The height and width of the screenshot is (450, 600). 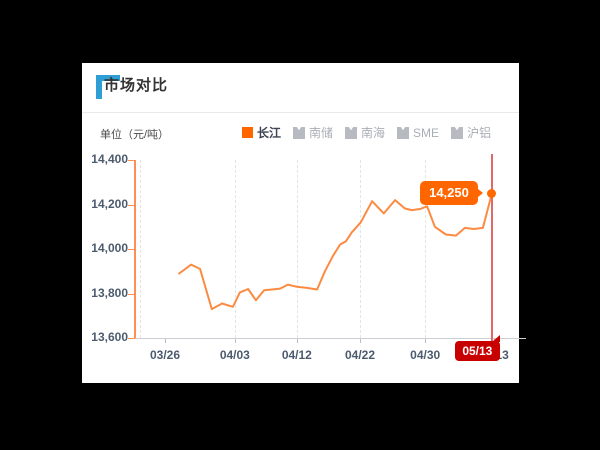 I want to click on x-axis-label: 04/12, so click(x=296, y=355).